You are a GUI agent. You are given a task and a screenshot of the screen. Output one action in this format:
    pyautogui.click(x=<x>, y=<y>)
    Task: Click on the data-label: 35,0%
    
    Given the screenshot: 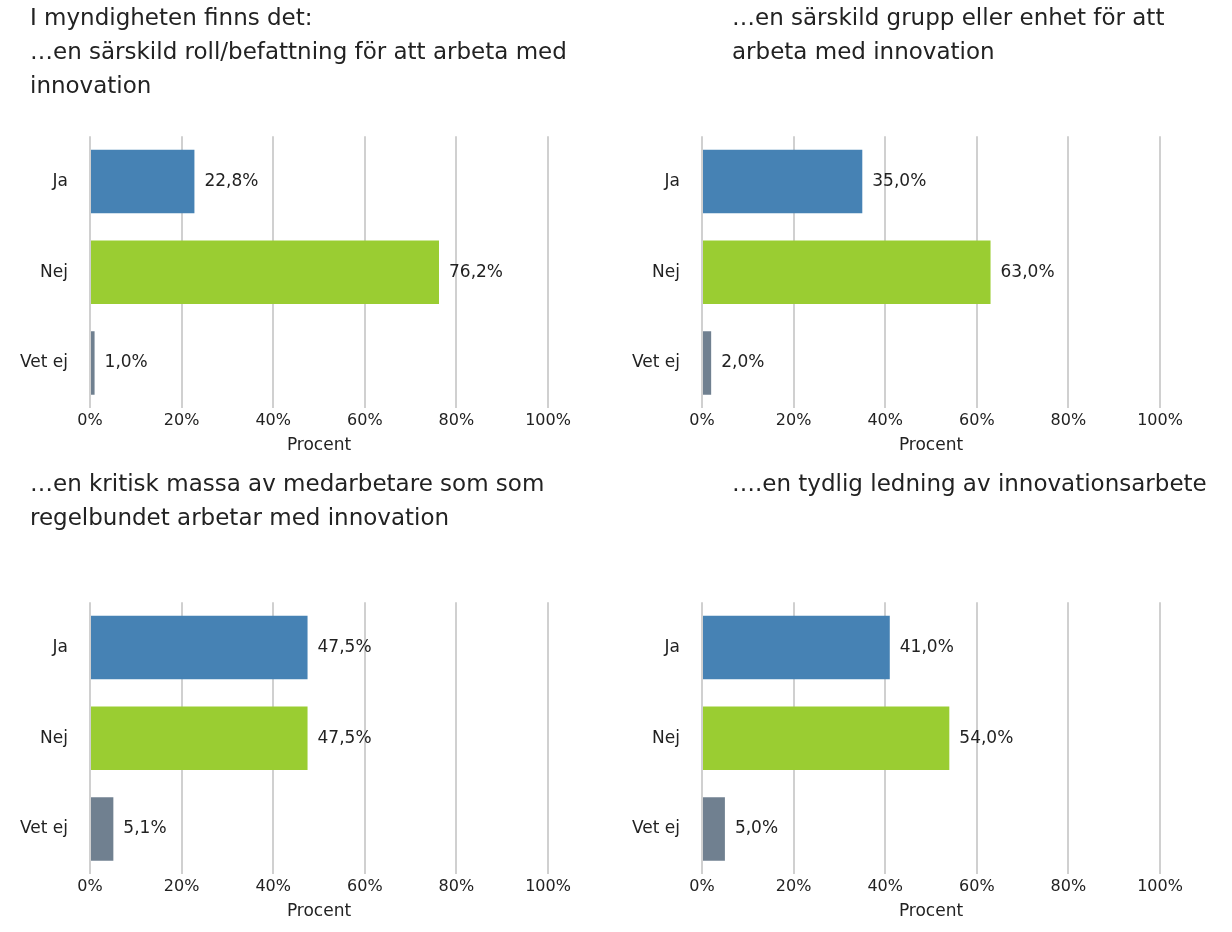 What is the action you would take?
    pyautogui.click(x=899, y=179)
    